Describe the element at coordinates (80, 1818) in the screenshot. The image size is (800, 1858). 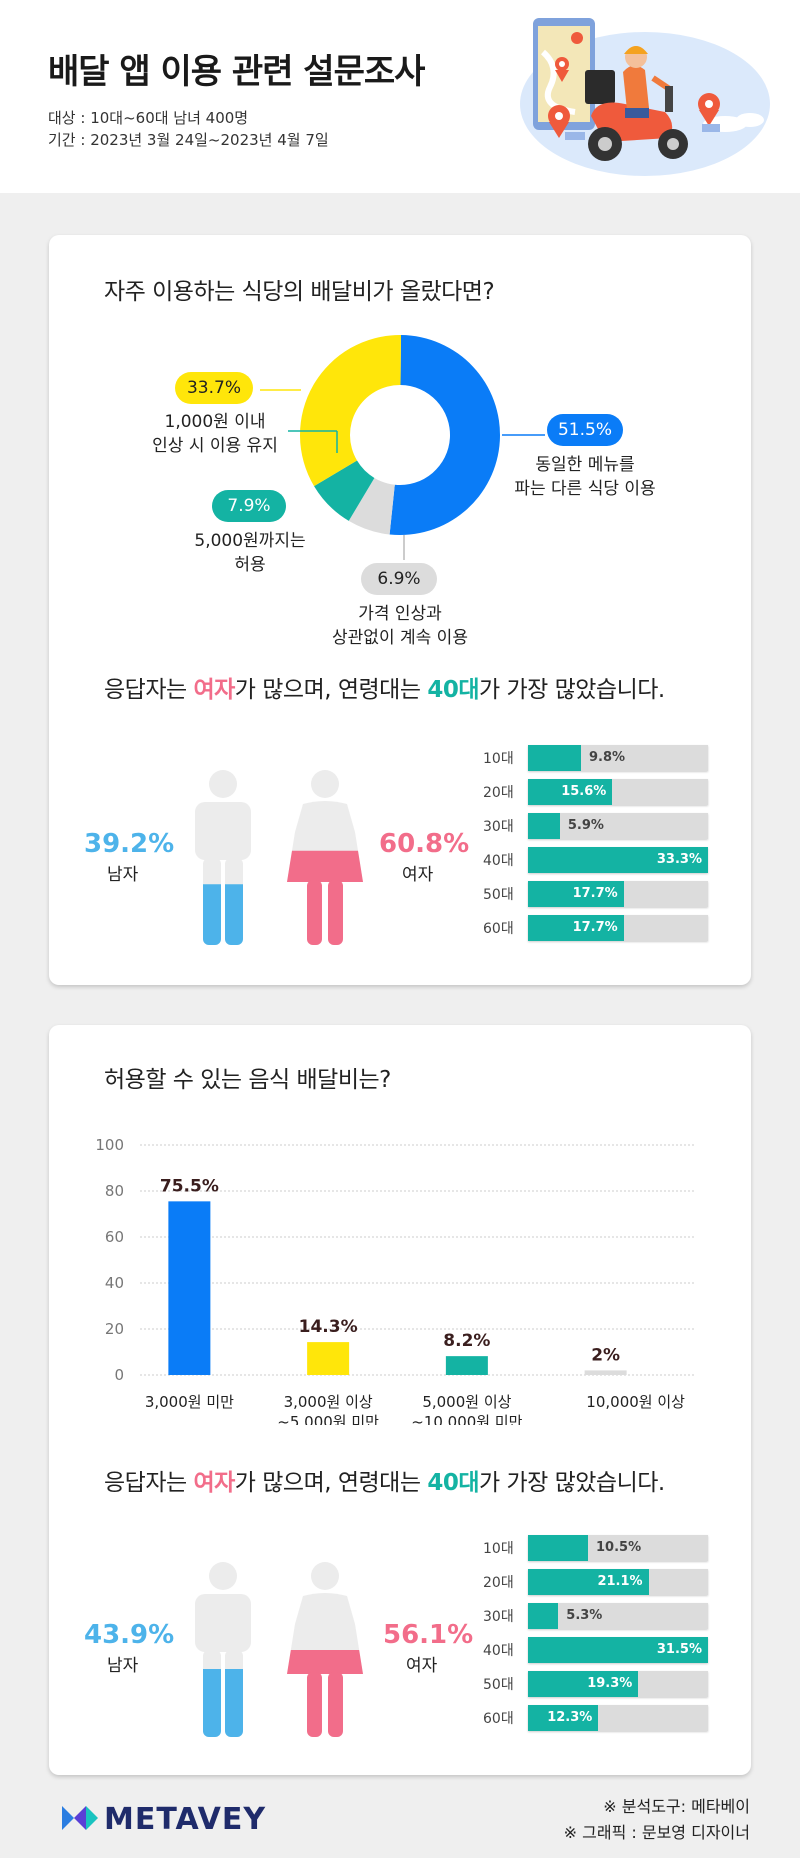
I see `metavey-logo-icon` at that location.